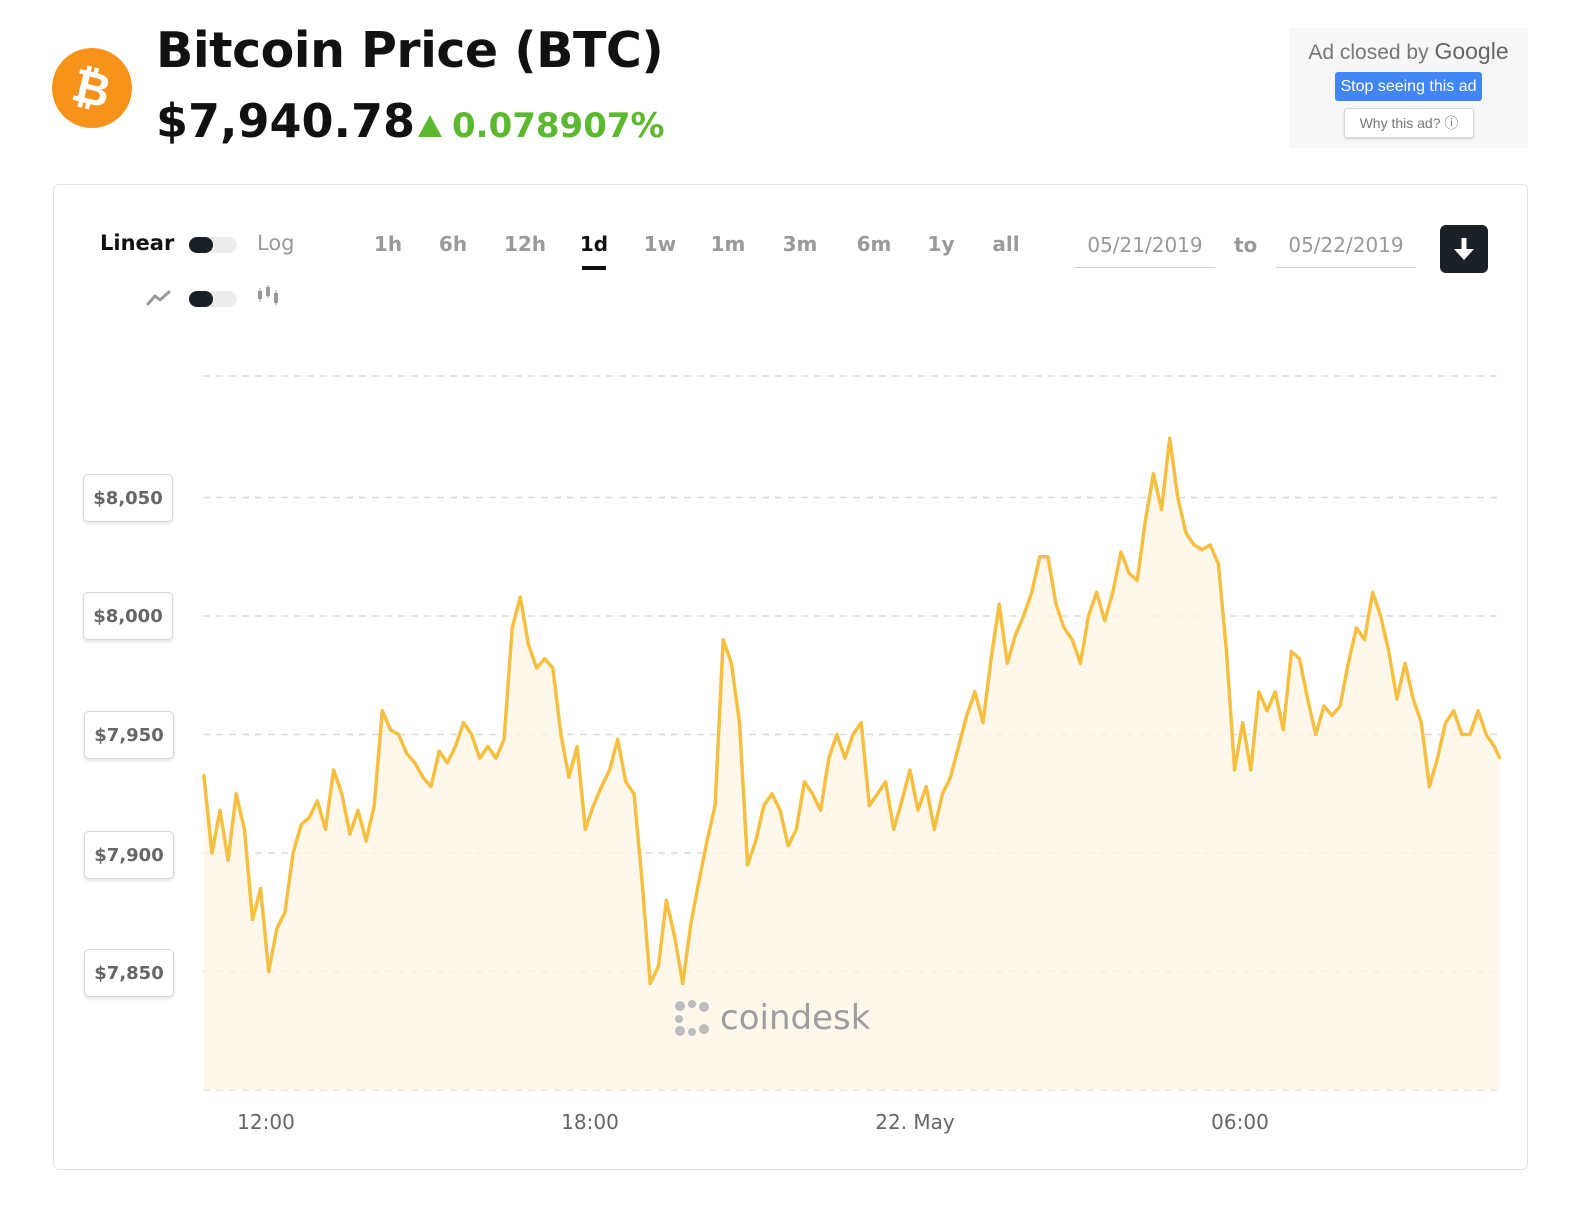 This screenshot has height=1232, width=1572. What do you see at coordinates (388, 244) in the screenshot?
I see `range-1h: 1h` at bounding box center [388, 244].